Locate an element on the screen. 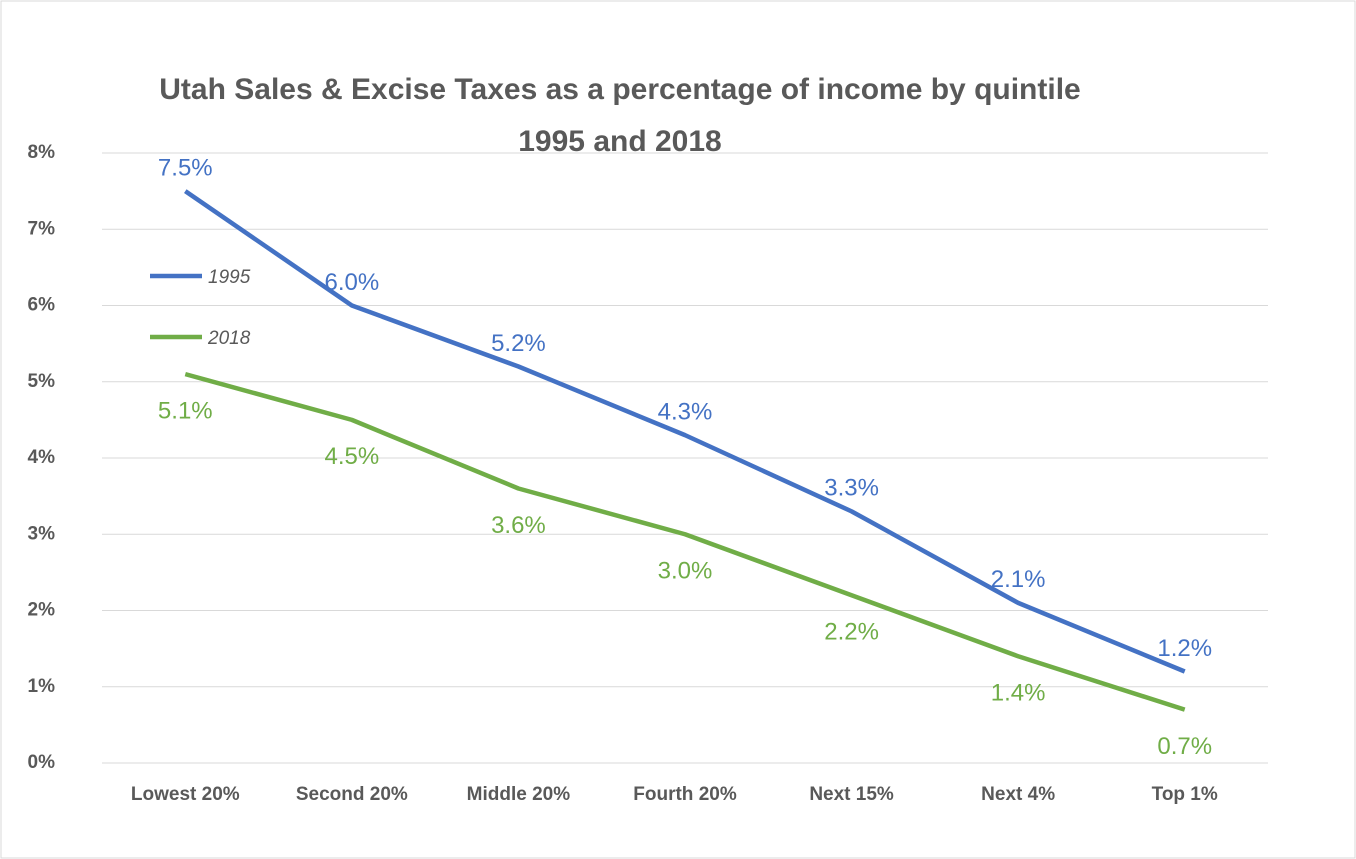  data-label: 1.4% is located at coordinates (1018, 693).